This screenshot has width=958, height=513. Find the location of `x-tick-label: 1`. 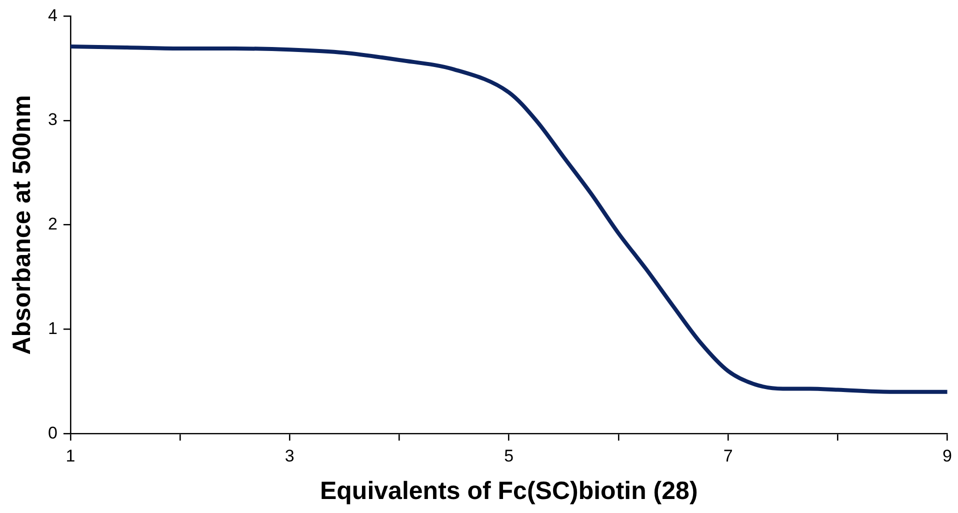

x-tick-label: 1 is located at coordinates (71, 456).